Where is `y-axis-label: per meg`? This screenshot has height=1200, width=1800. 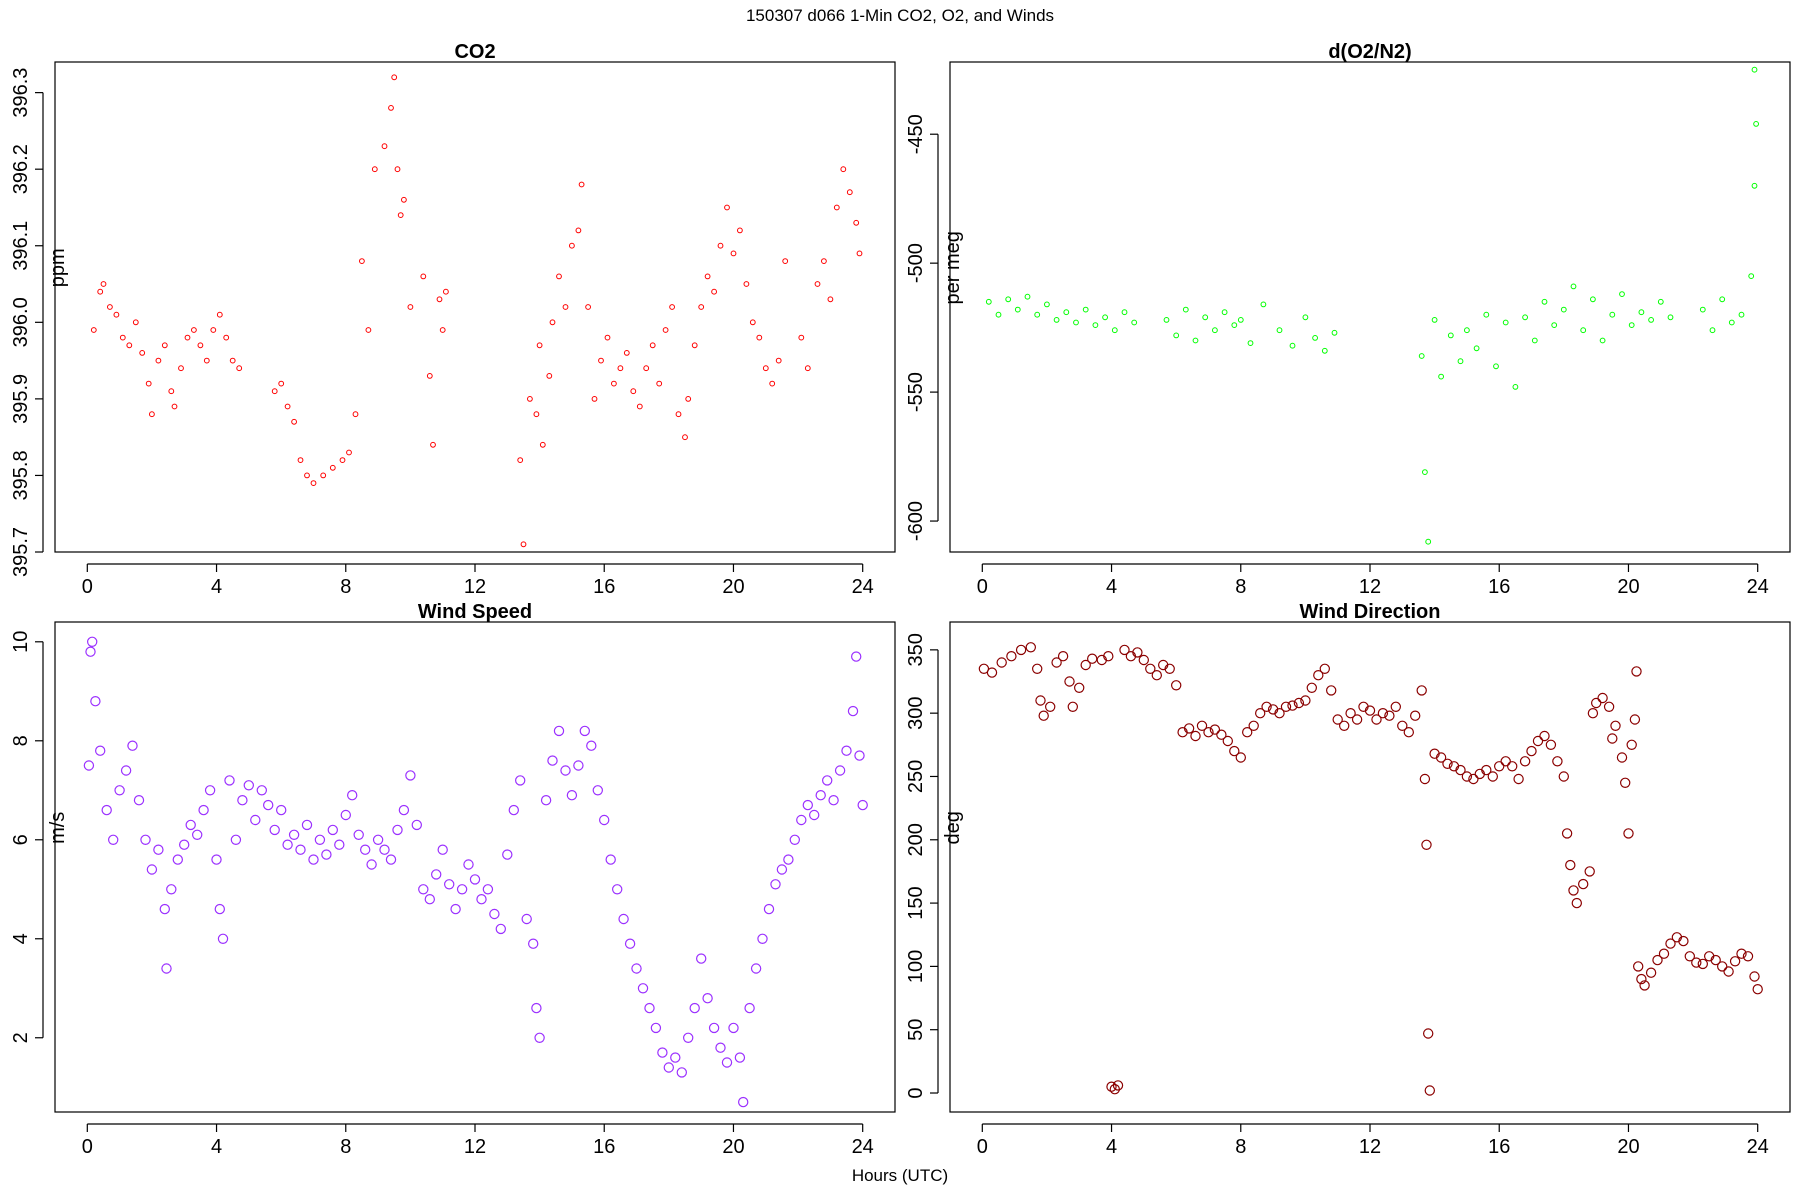
y-axis-label: per meg is located at coordinates (953, 267).